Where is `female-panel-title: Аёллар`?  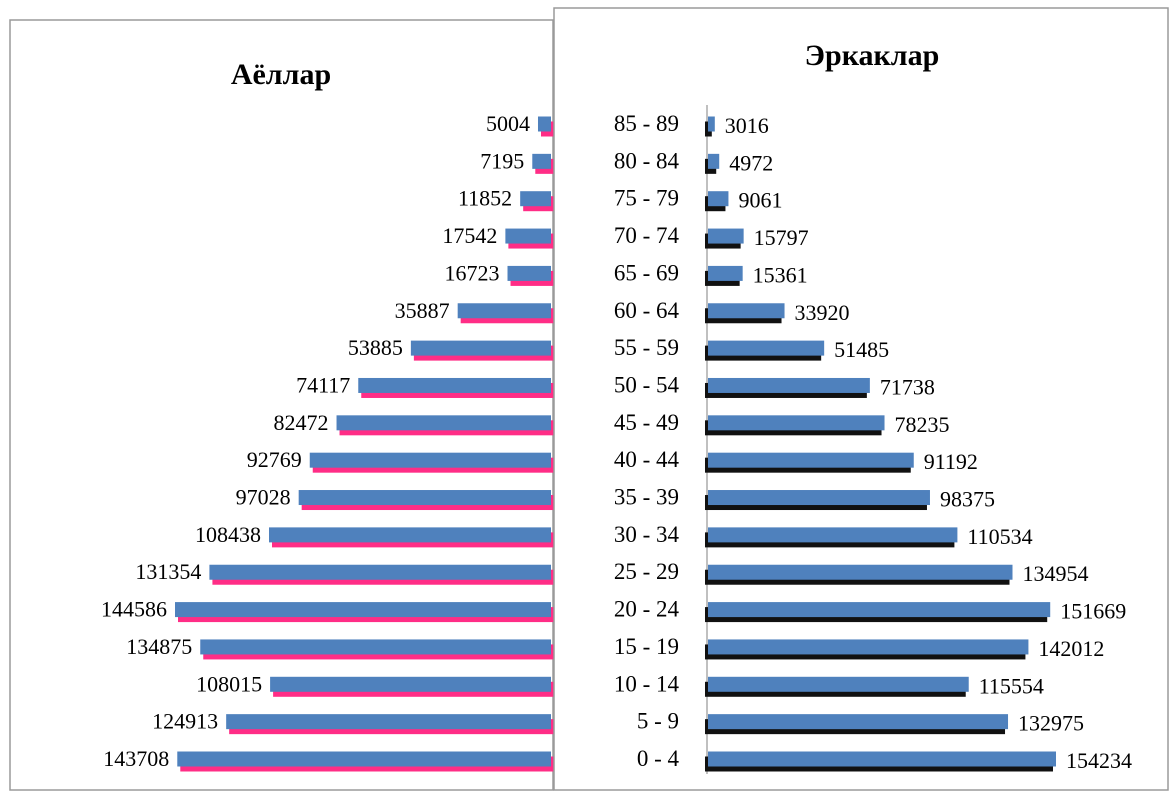 female-panel-title: Аёллар is located at coordinates (281, 74).